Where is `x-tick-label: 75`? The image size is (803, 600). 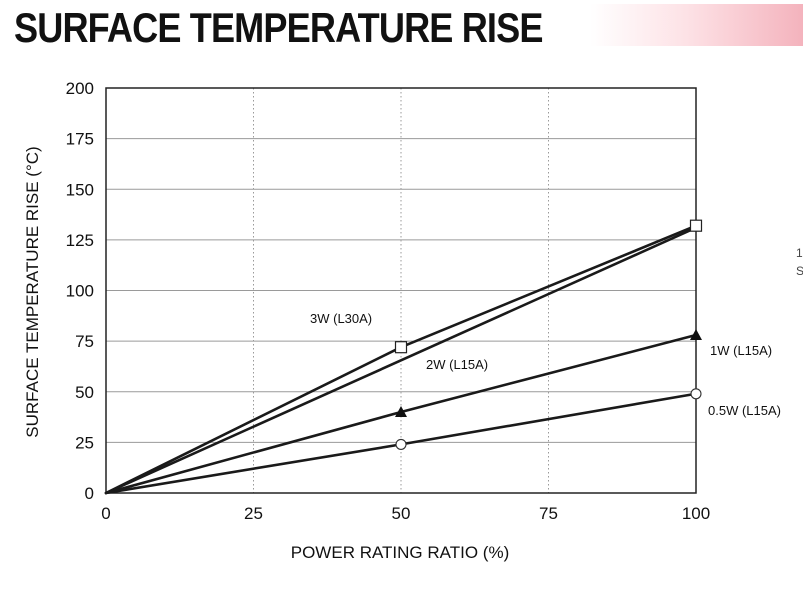
x-tick-label: 75 is located at coordinates (548, 513).